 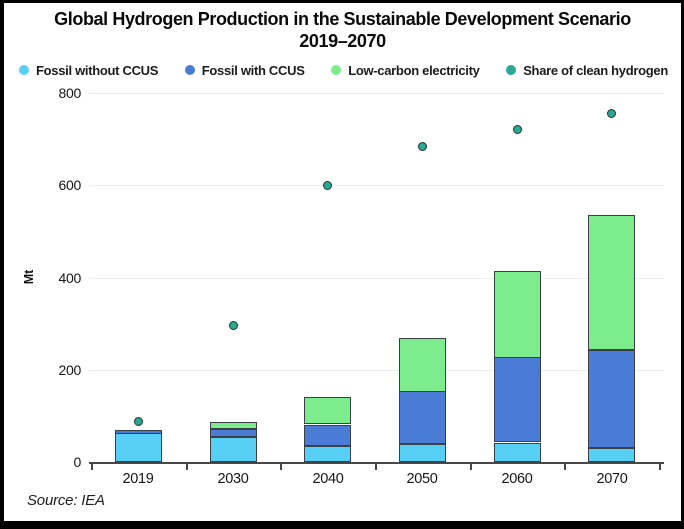 I want to click on x-tick-label-2070: 2070, so click(x=612, y=479).